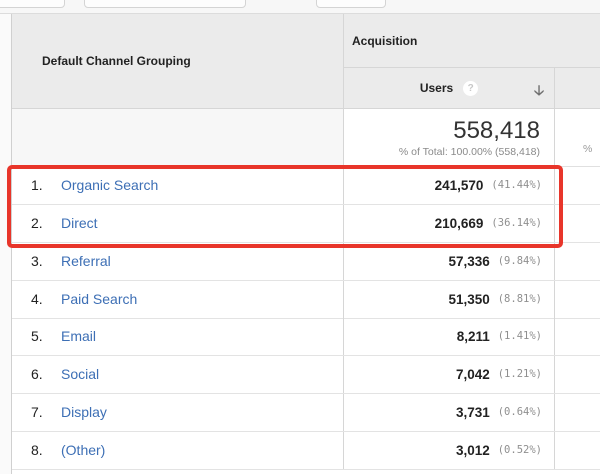 The width and height of the screenshot is (600, 474). What do you see at coordinates (385, 40) in the screenshot?
I see `acquisition-header-label: Acquisition` at bounding box center [385, 40].